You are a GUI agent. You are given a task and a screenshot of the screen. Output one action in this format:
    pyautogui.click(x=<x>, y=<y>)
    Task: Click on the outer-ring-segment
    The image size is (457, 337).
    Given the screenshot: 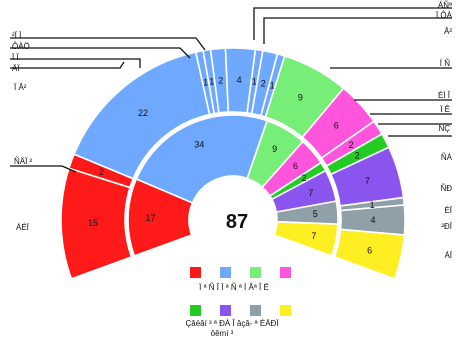 What is the action you would take?
    pyautogui.click(x=369, y=254)
    